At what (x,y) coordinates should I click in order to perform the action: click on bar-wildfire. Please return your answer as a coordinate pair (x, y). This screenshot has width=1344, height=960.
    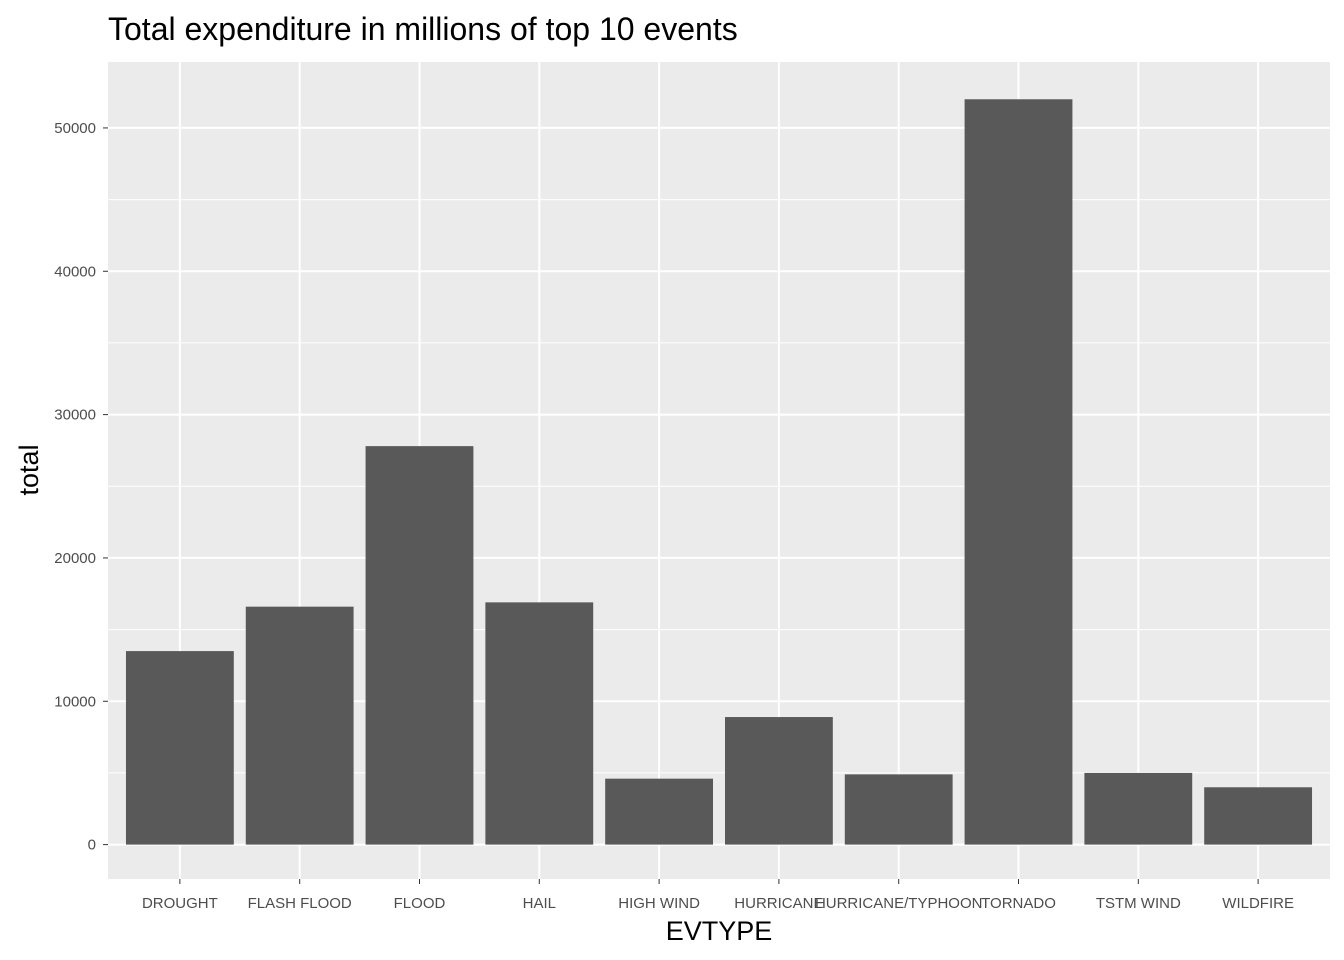
    Looking at the image, I should click on (1258, 816).